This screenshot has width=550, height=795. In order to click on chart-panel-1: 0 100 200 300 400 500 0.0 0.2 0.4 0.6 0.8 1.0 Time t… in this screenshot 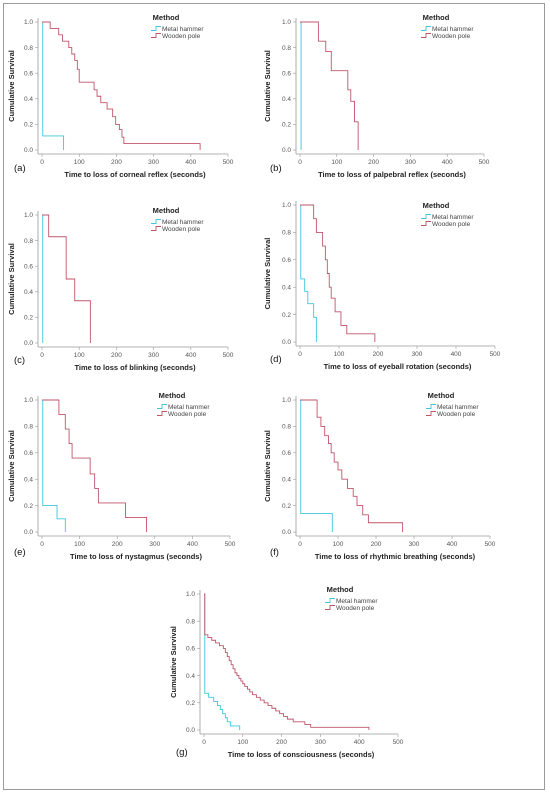, I will do `click(120, 96)`.